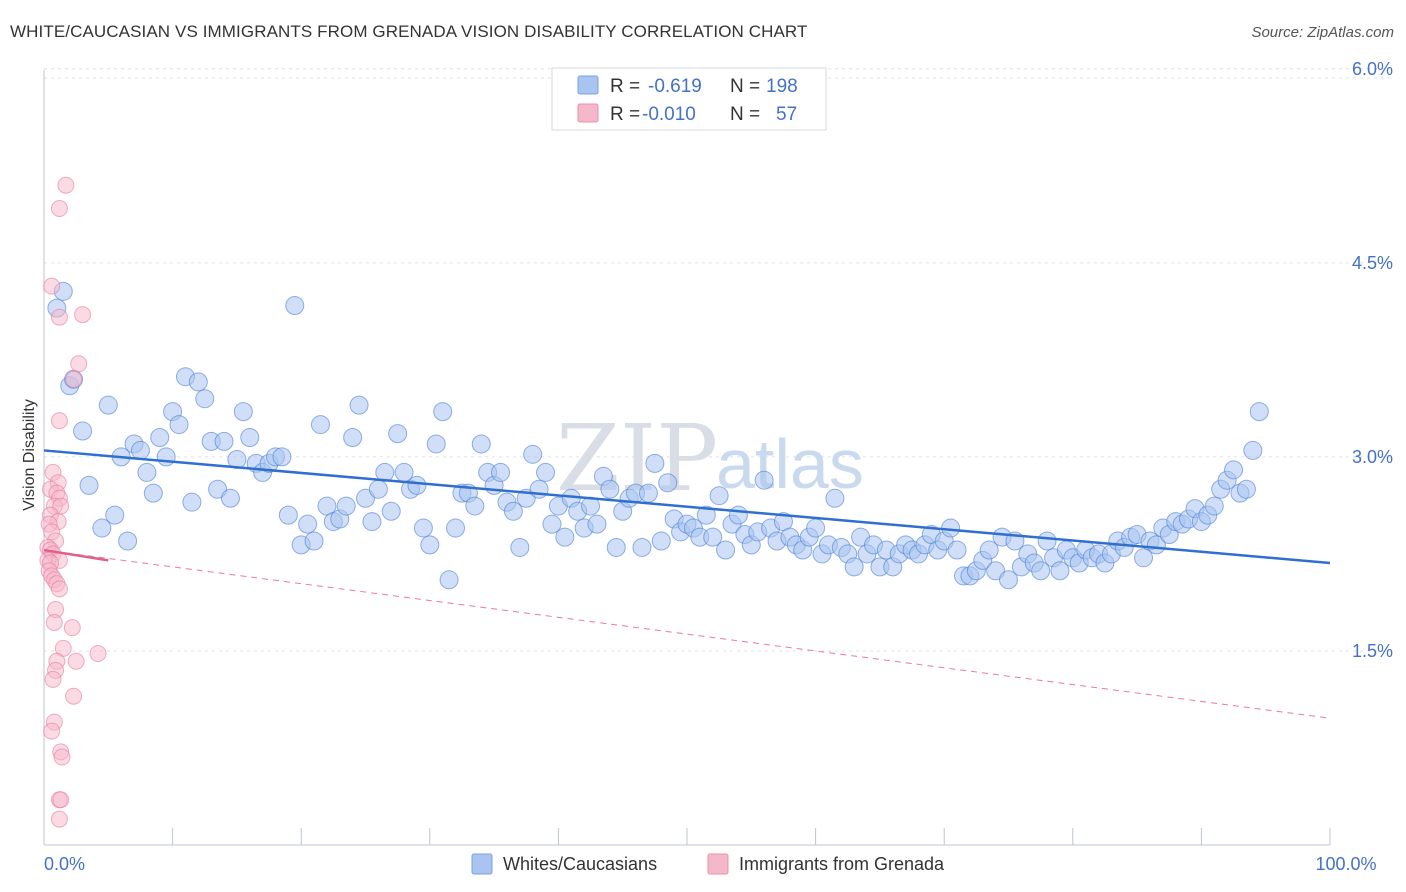  Describe the element at coordinates (482, 864) in the screenshot. I see `bottom-legend-swatch-whites` at that location.